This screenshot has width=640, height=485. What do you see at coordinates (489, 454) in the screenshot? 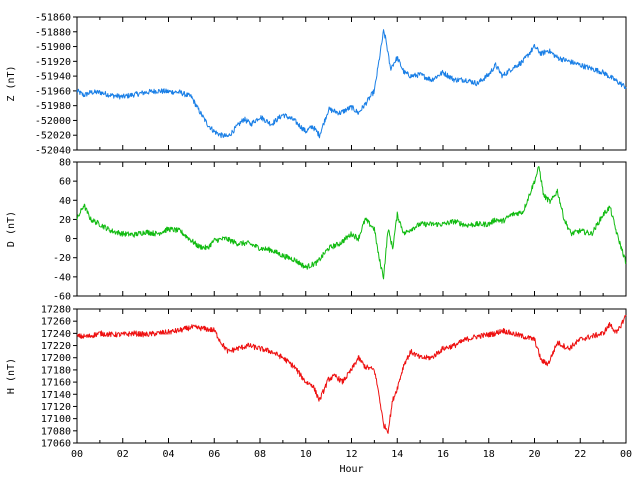
I see `x-tick-label: 18` at bounding box center [489, 454].